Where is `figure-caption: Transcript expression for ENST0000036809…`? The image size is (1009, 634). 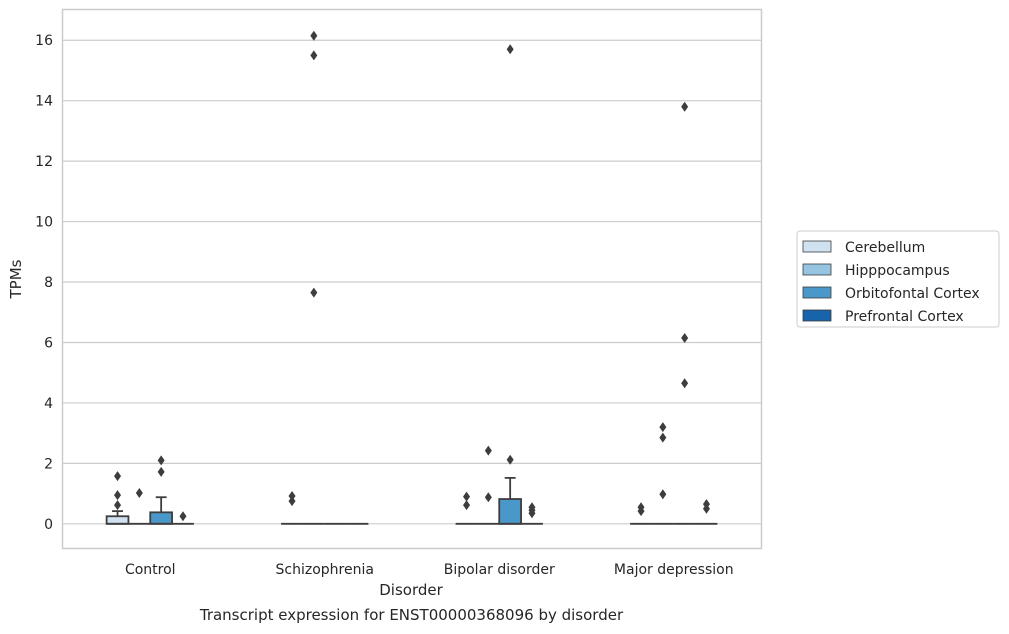 figure-caption: Transcript expression for ENST0000036809… is located at coordinates (411, 615).